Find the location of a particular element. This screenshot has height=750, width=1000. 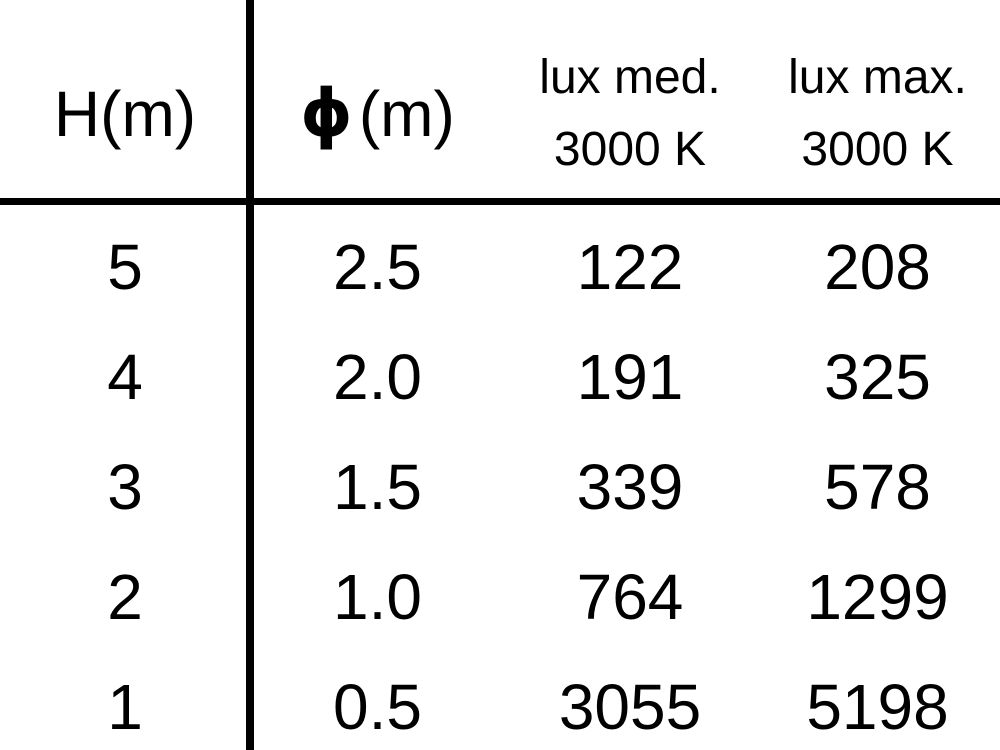

cell-lux-max: 208 is located at coordinates (877, 267).